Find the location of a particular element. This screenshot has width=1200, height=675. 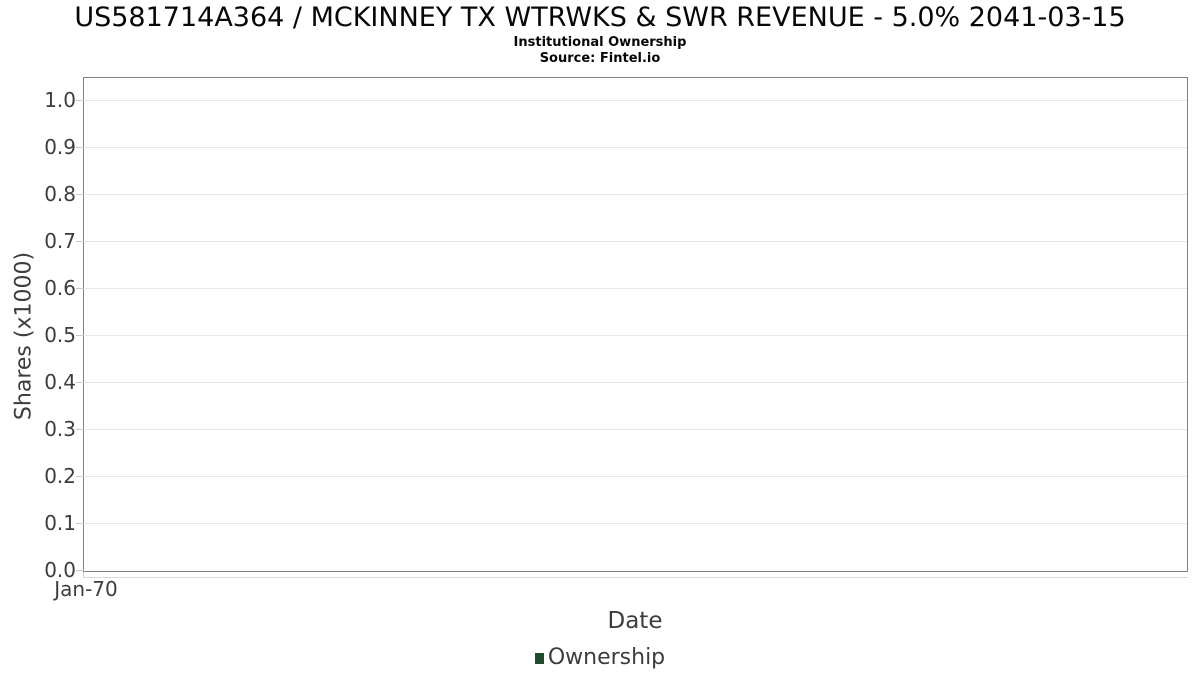

legend: Ownership is located at coordinates (600, 658).